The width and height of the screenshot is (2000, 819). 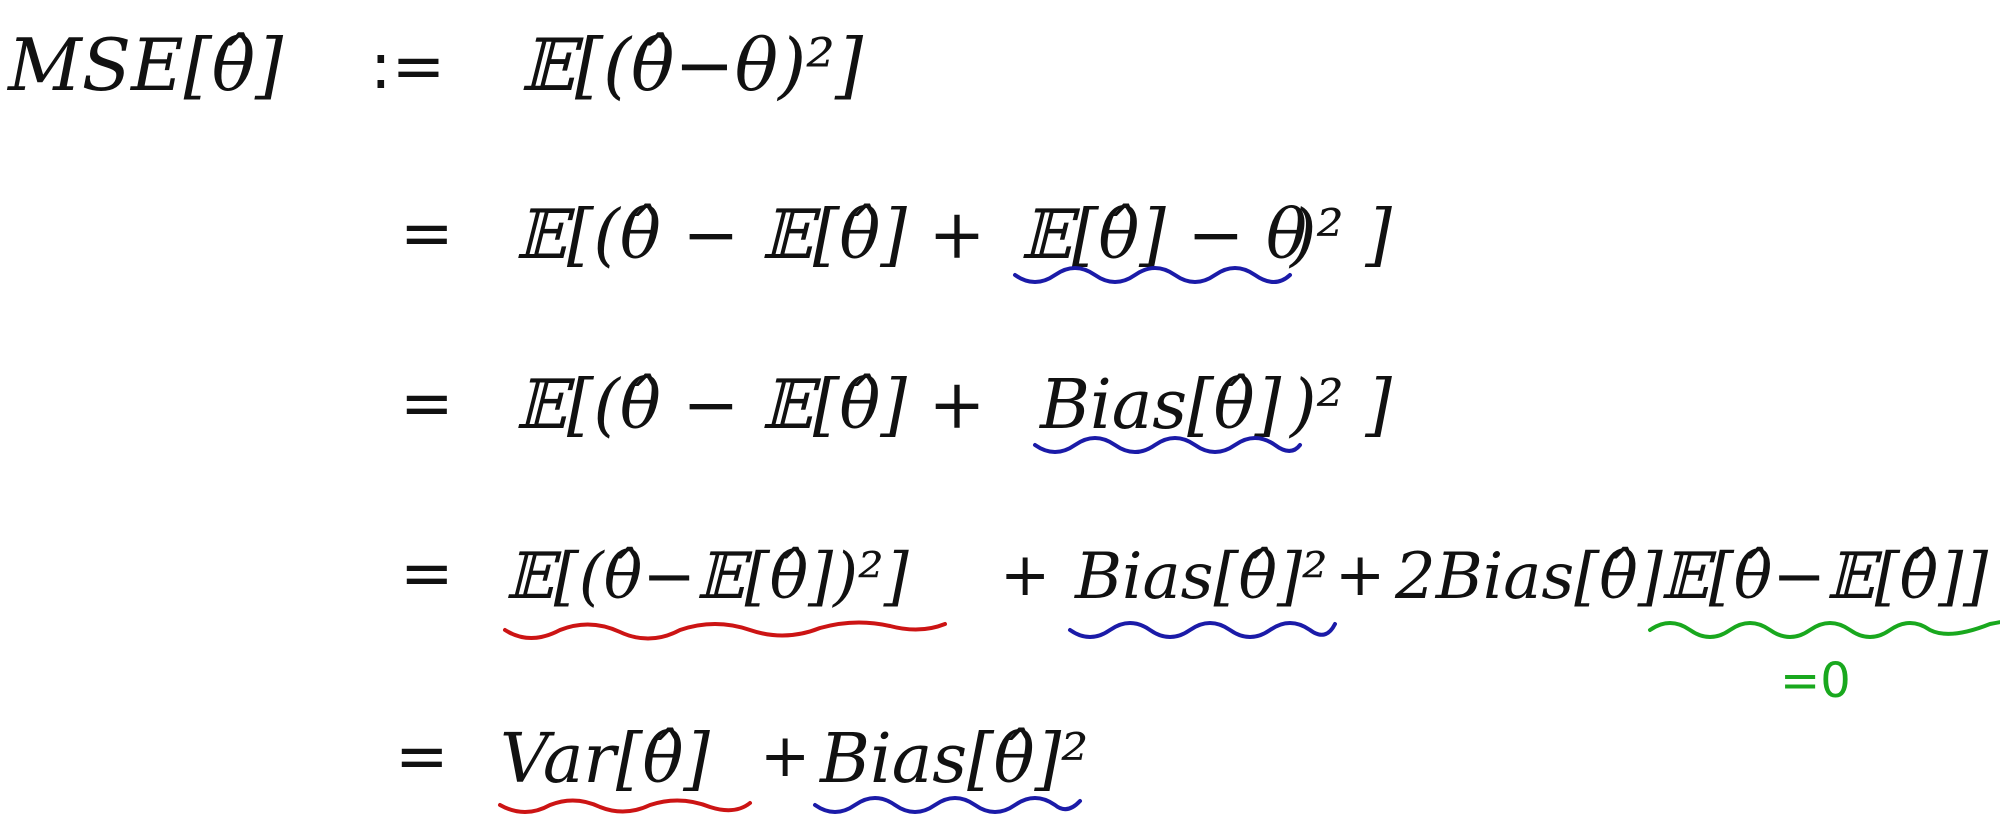 What do you see at coordinates (741, 767) in the screenshot?
I see `line-5-result: = Var[θ̂] + Bias[θ̂]²` at bounding box center [741, 767].